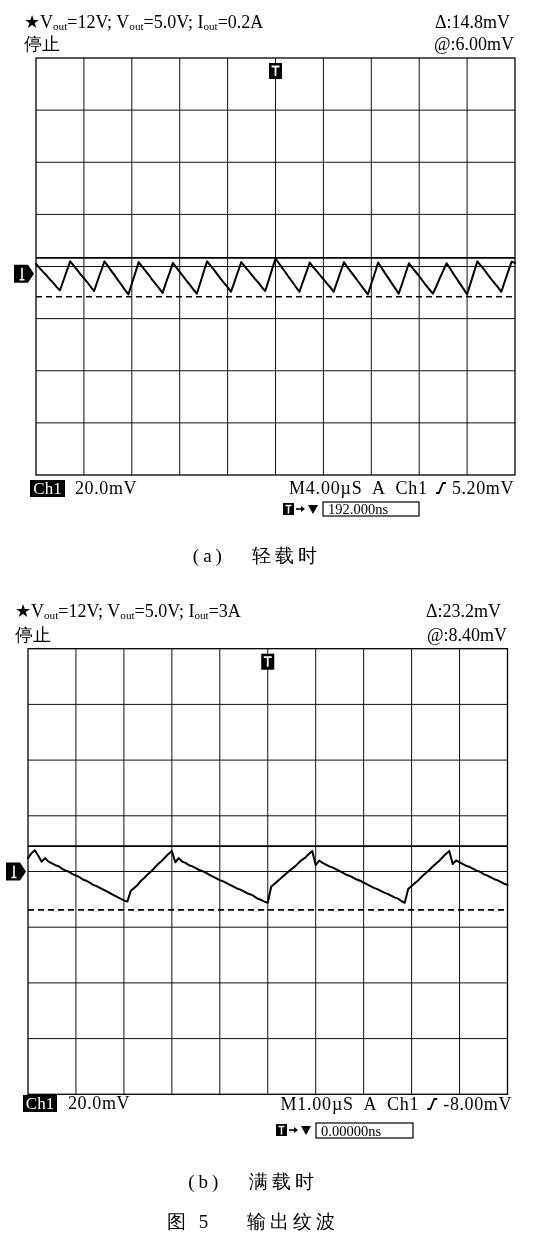 This screenshot has width=533, height=1241. I want to click on text: @:6.00mV, so click(473, 44).